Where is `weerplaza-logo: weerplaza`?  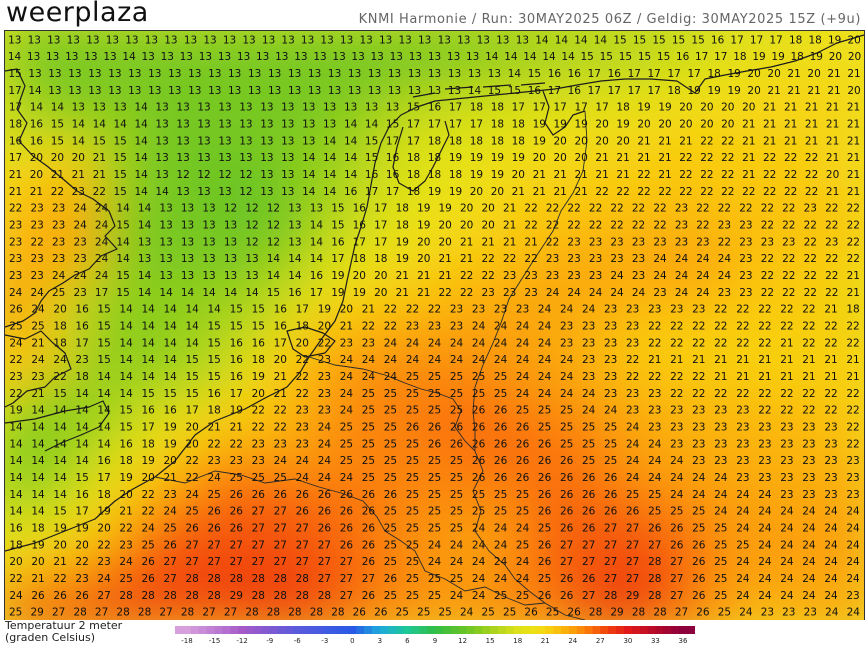
weerplaza-logo: weerplaza is located at coordinates (77, 14).